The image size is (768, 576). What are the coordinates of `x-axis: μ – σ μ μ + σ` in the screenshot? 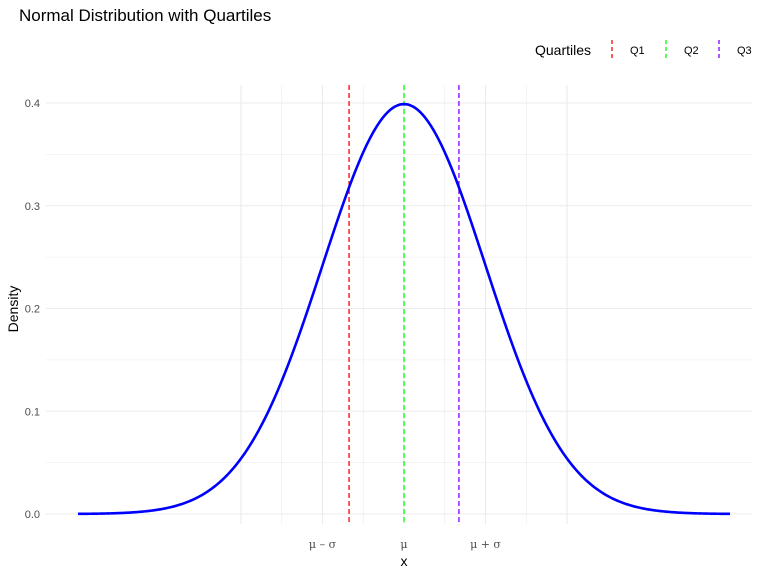 It's located at (405, 544).